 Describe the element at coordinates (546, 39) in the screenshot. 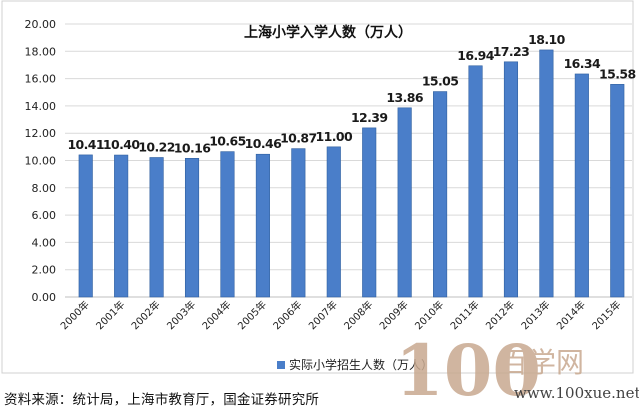

I see `data-label: 18.10` at that location.